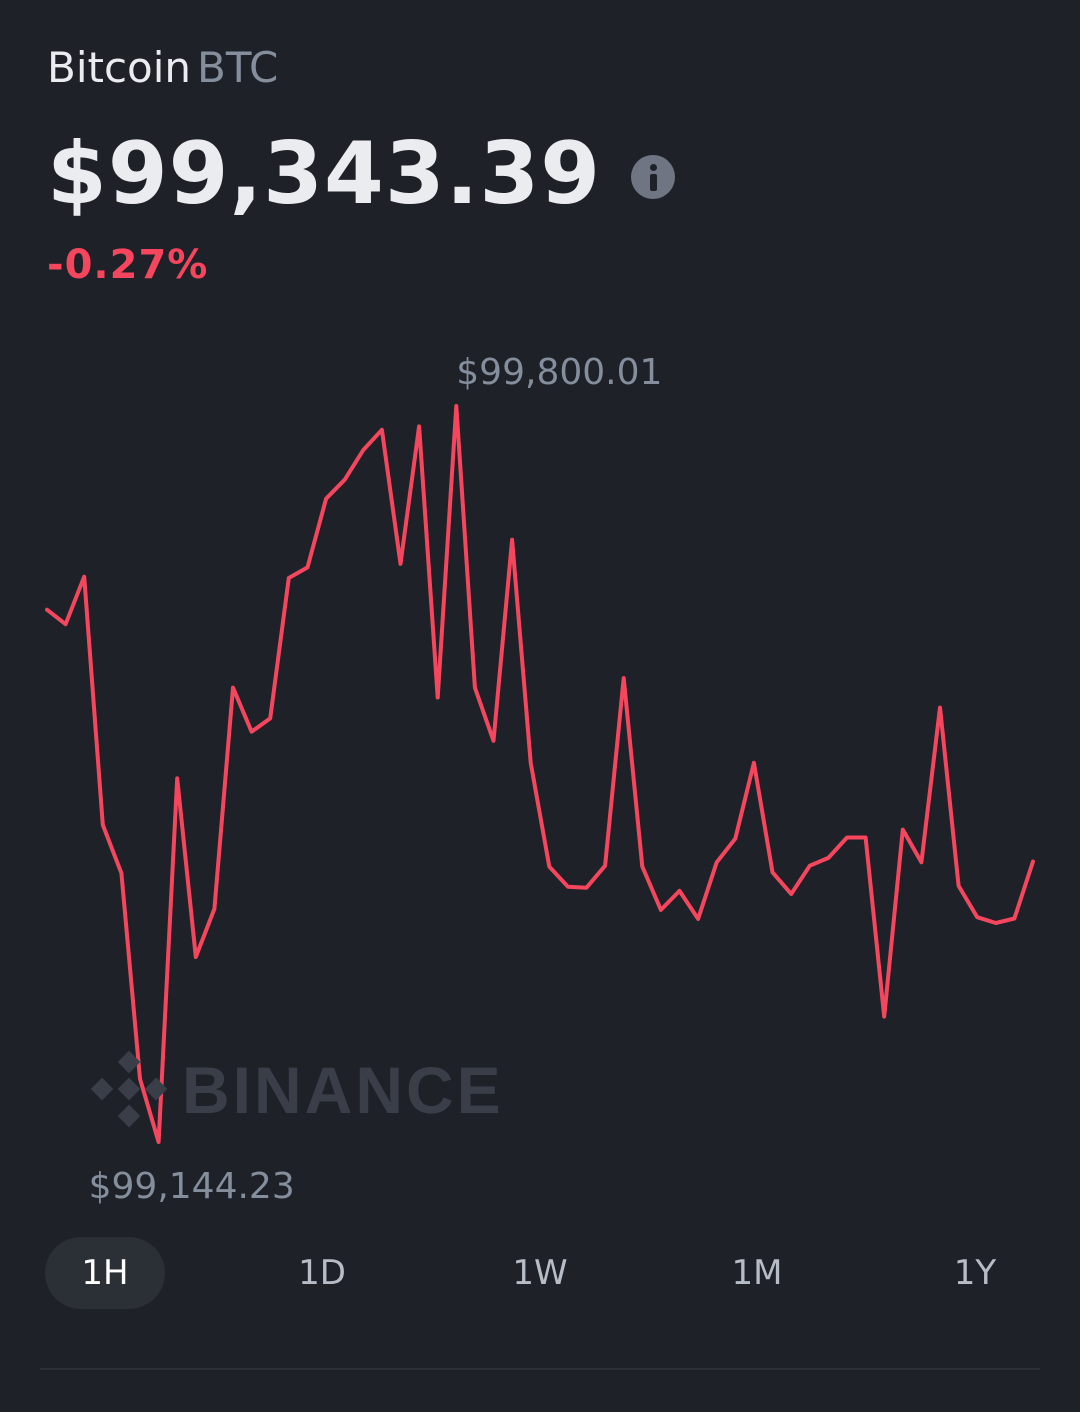 Image resolution: width=1080 pixels, height=1412 pixels. What do you see at coordinates (975, 1273) in the screenshot?
I see `tab-1y: 1Y` at bounding box center [975, 1273].